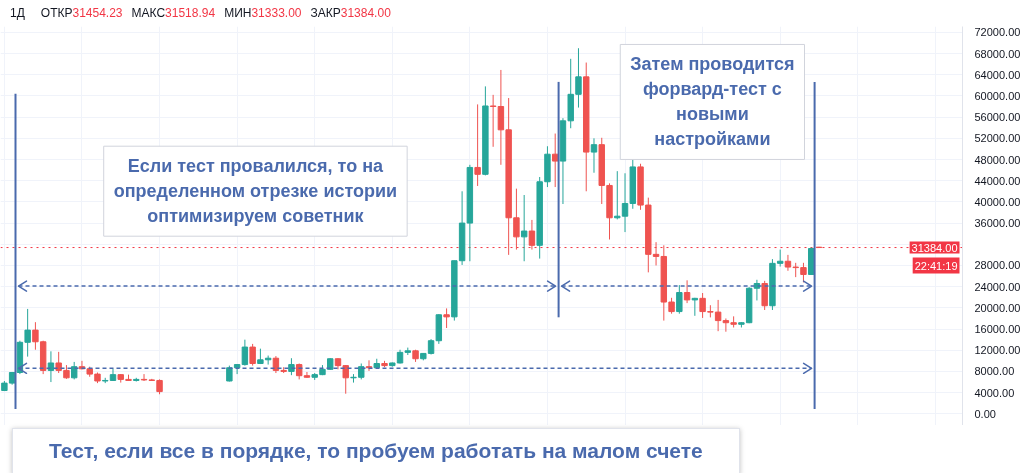 The image size is (1024, 473). Describe the element at coordinates (997, 180) in the screenshot. I see `y-tick-label: 44000.00` at that location.